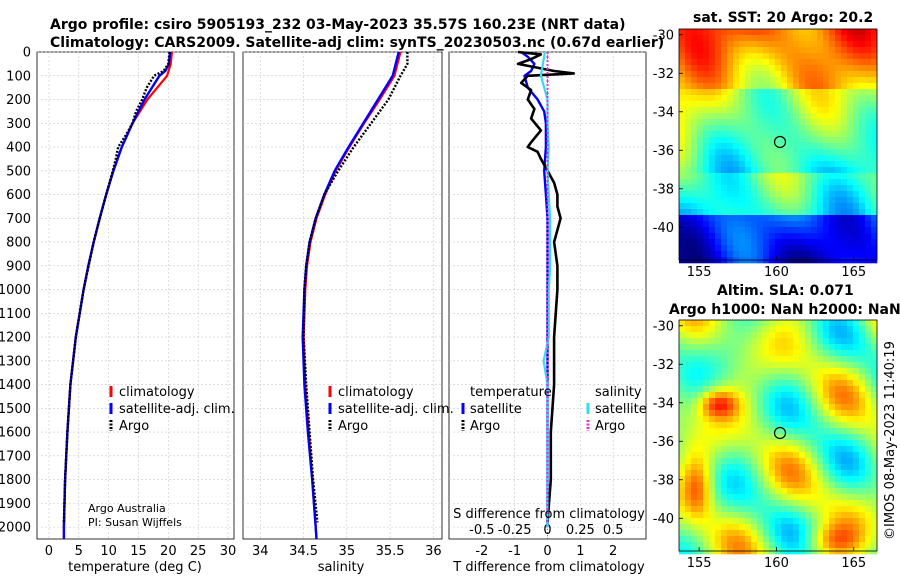 The width and height of the screenshot is (900, 580). What do you see at coordinates (485, 426) in the screenshot?
I see `legend-temp-argo-label: Argo` at bounding box center [485, 426].